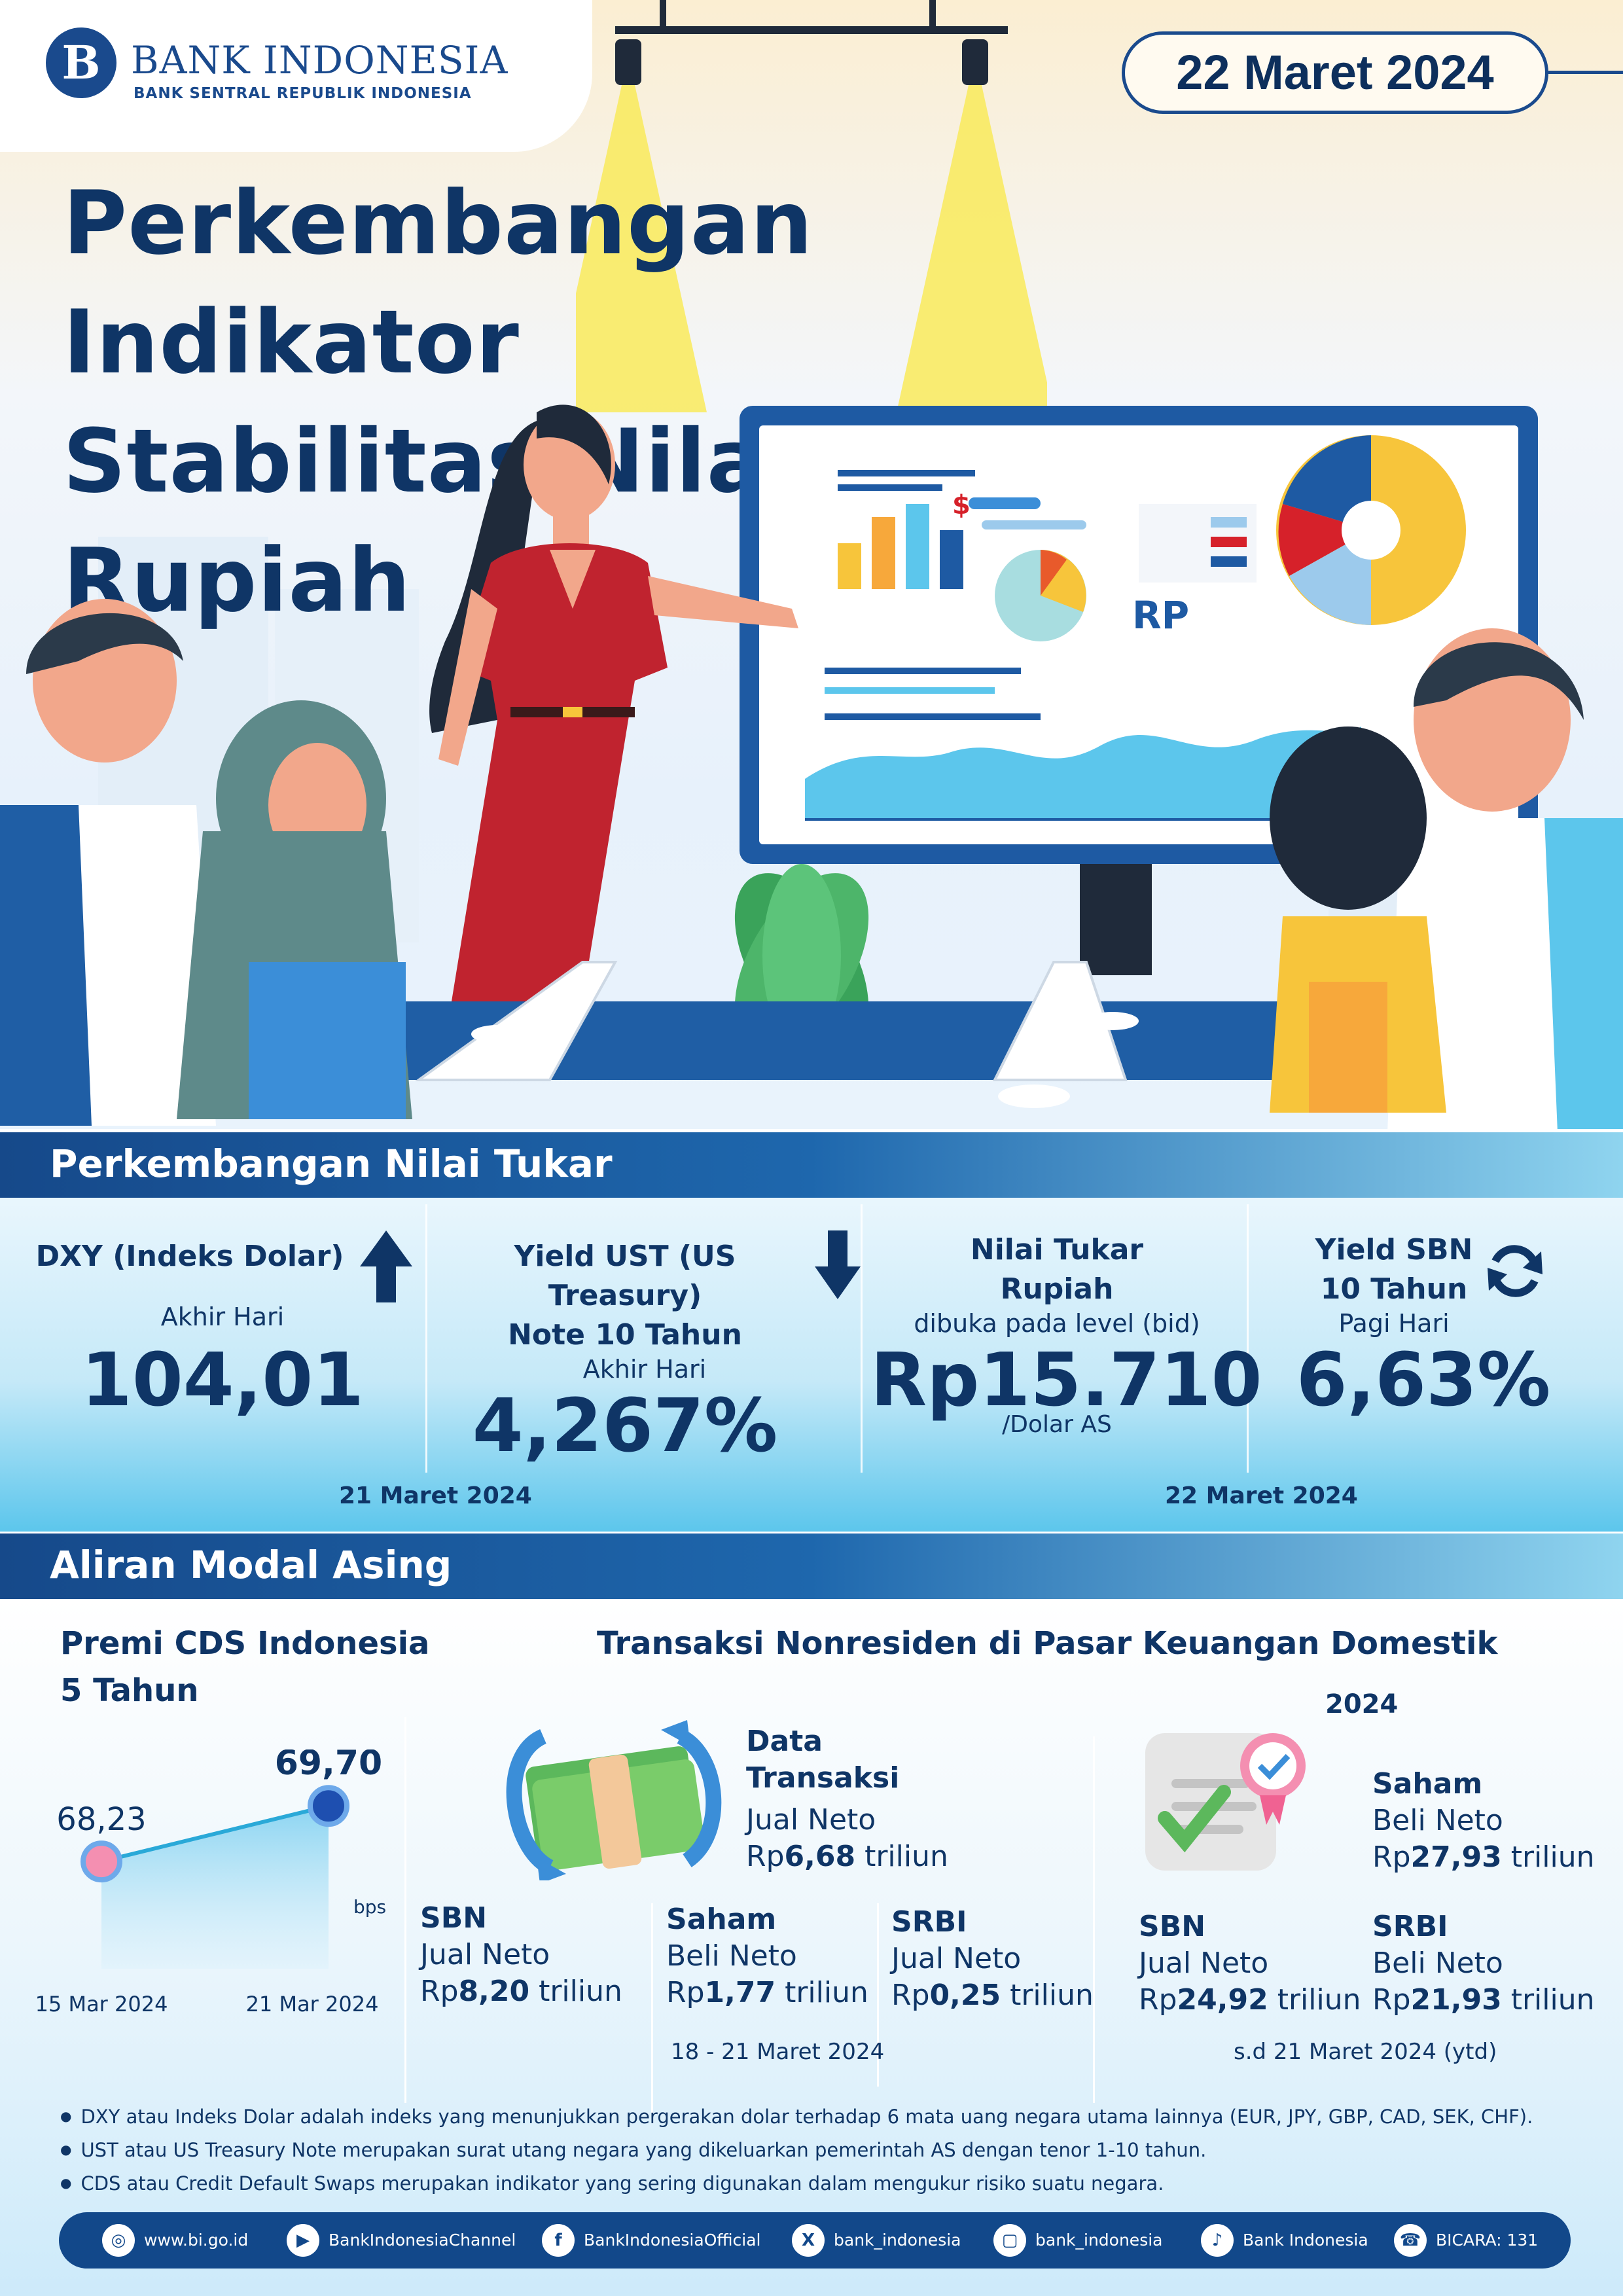  I want to click on section-title-modal-asing: Aliran Modal Asing, so click(251, 1565).